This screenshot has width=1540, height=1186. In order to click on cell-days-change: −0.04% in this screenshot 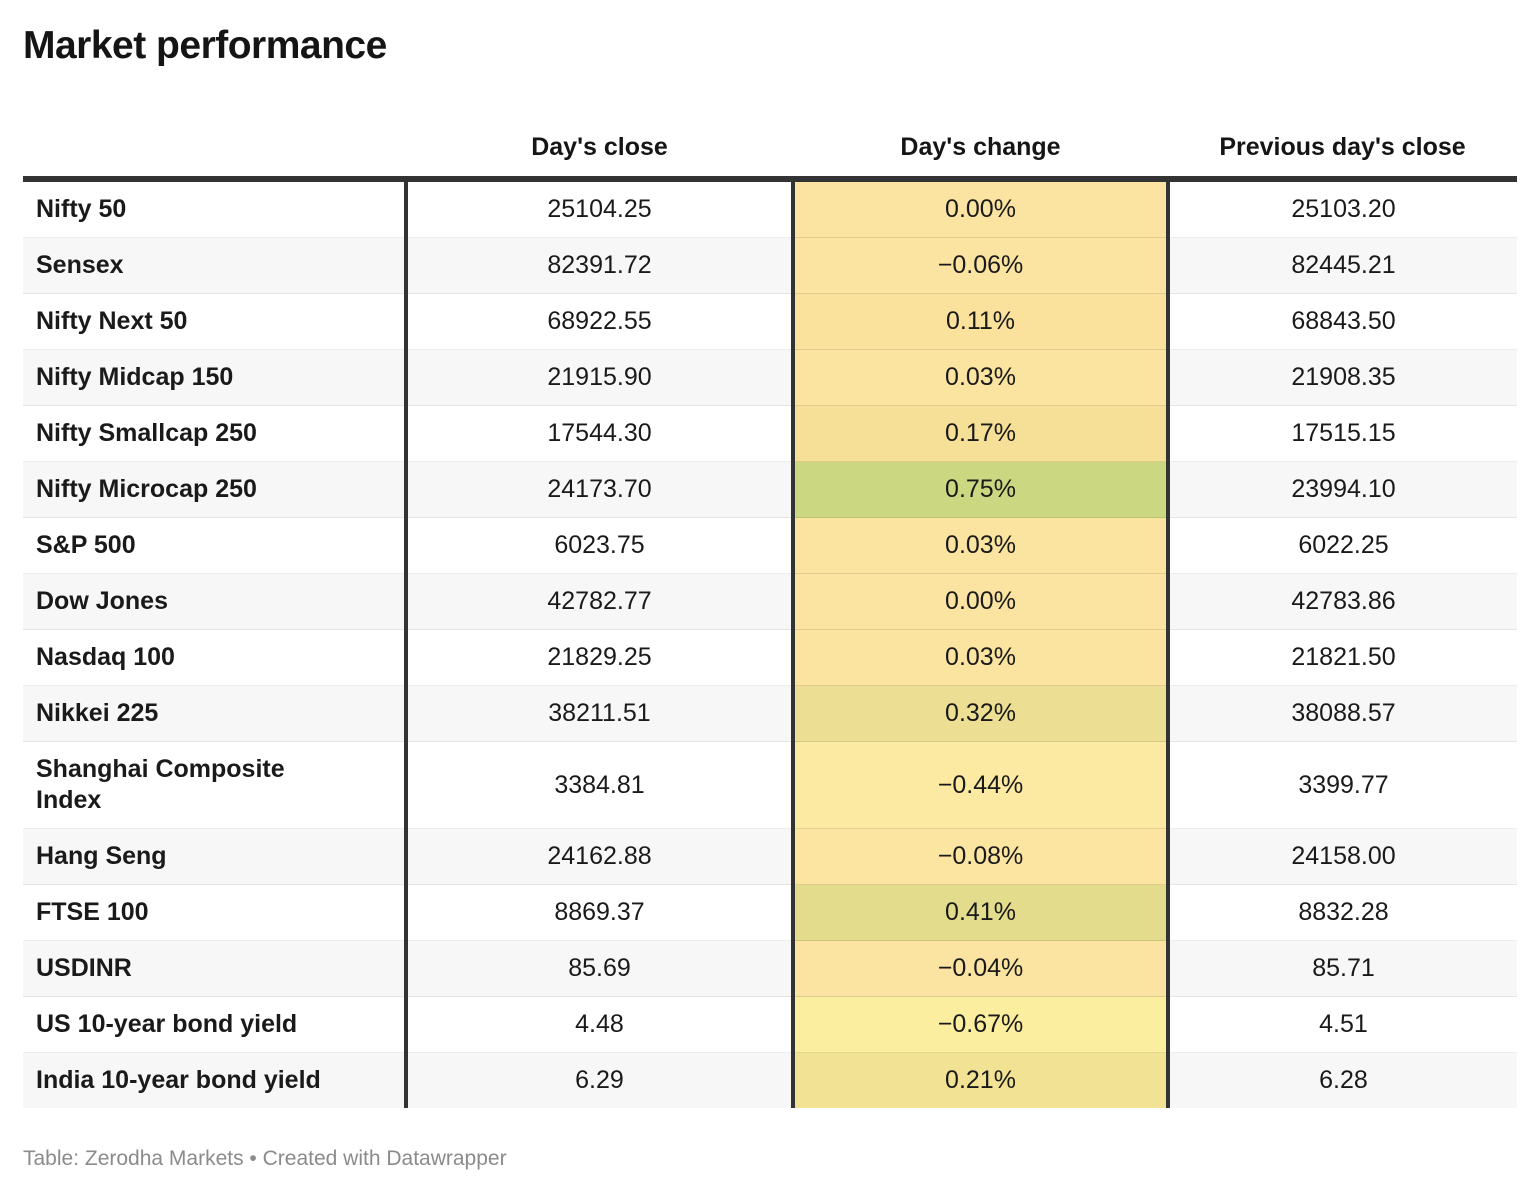, I will do `click(980, 968)`.